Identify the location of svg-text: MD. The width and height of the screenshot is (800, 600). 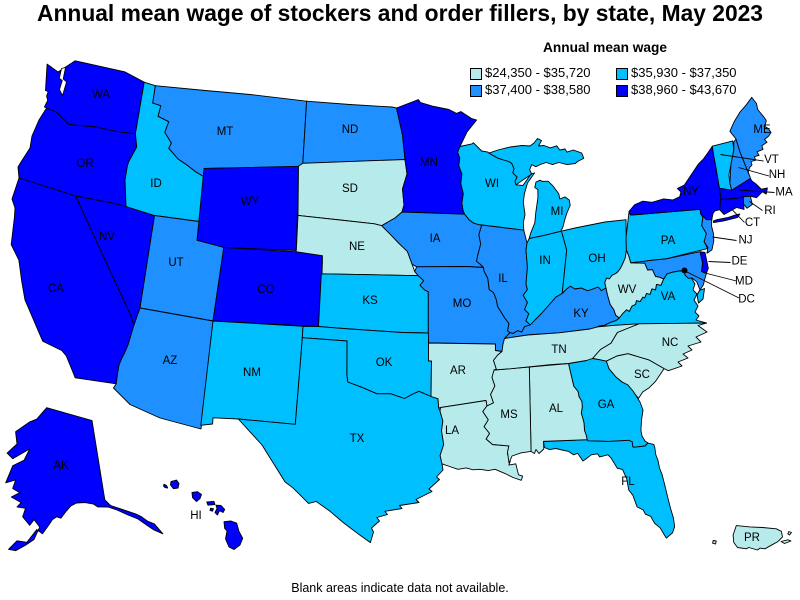
(744, 282).